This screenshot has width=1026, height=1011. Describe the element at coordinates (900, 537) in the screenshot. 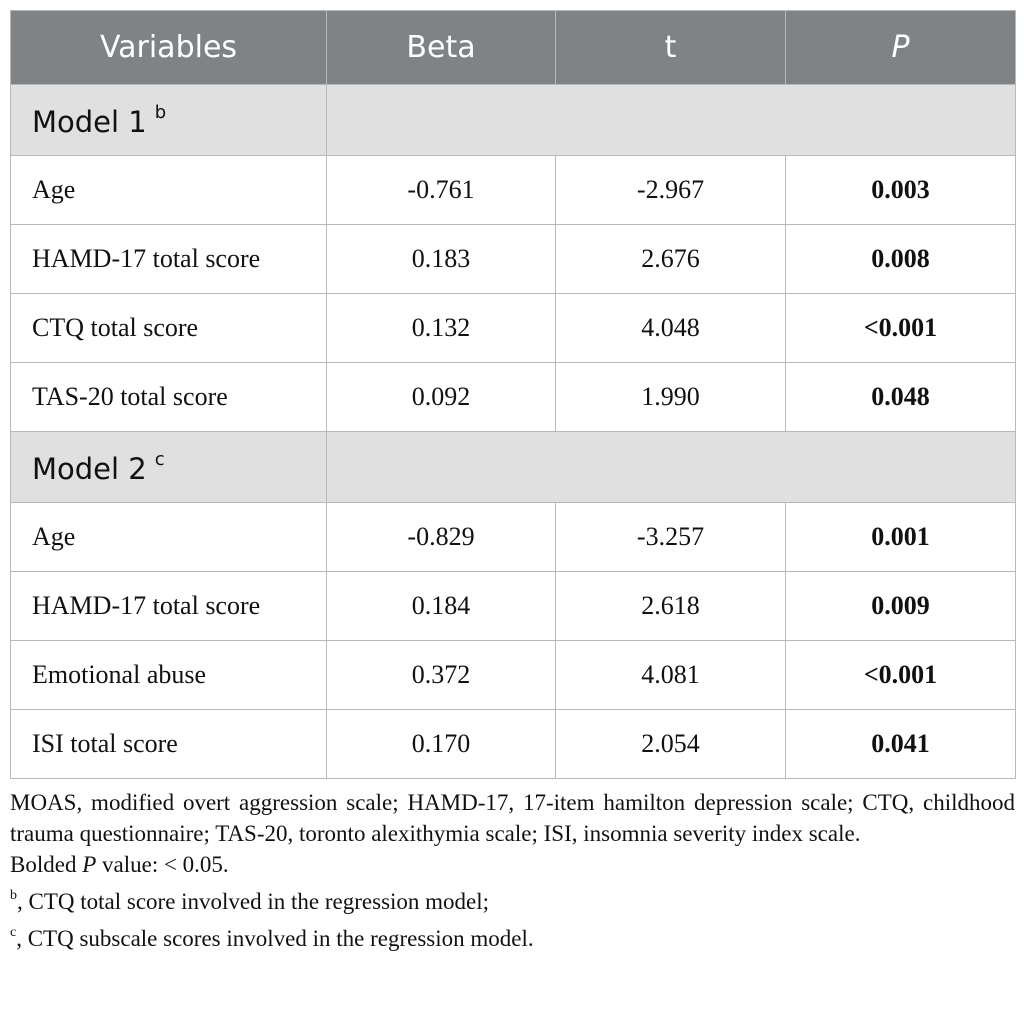

I see `row-p: 0.001` at that location.